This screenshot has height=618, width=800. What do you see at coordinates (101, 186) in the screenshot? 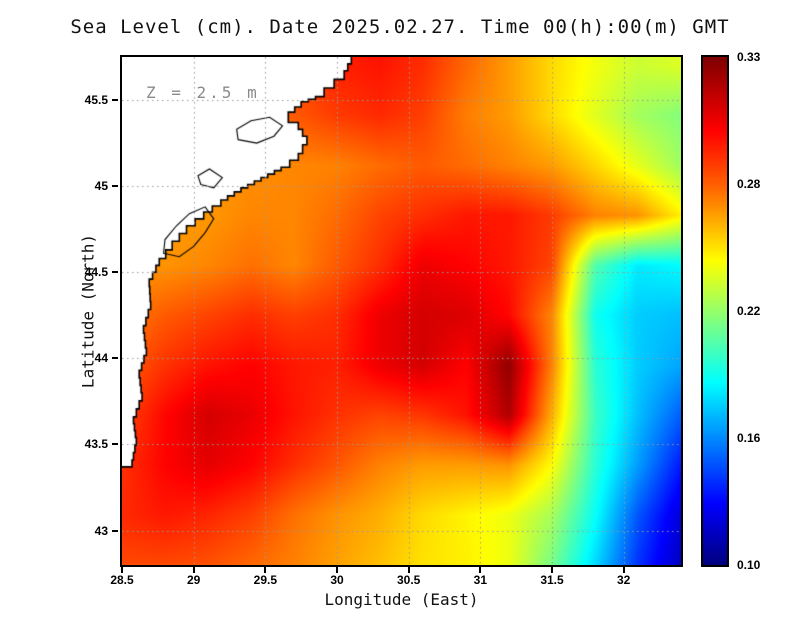
I see `y-tick-label: 45` at bounding box center [101, 186].